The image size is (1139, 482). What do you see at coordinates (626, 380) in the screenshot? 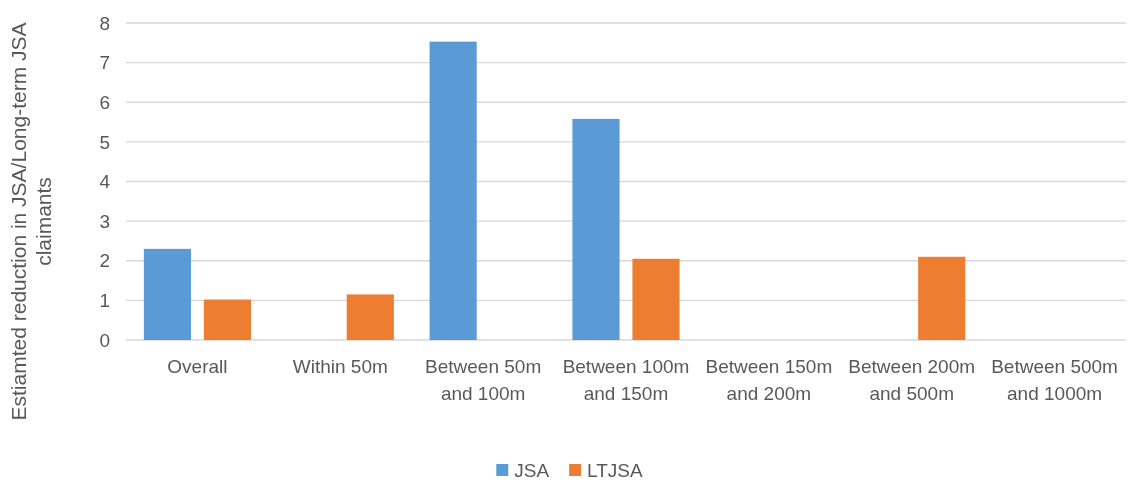
I see `x-tick-label: Between 100m and 150m` at bounding box center [626, 380].